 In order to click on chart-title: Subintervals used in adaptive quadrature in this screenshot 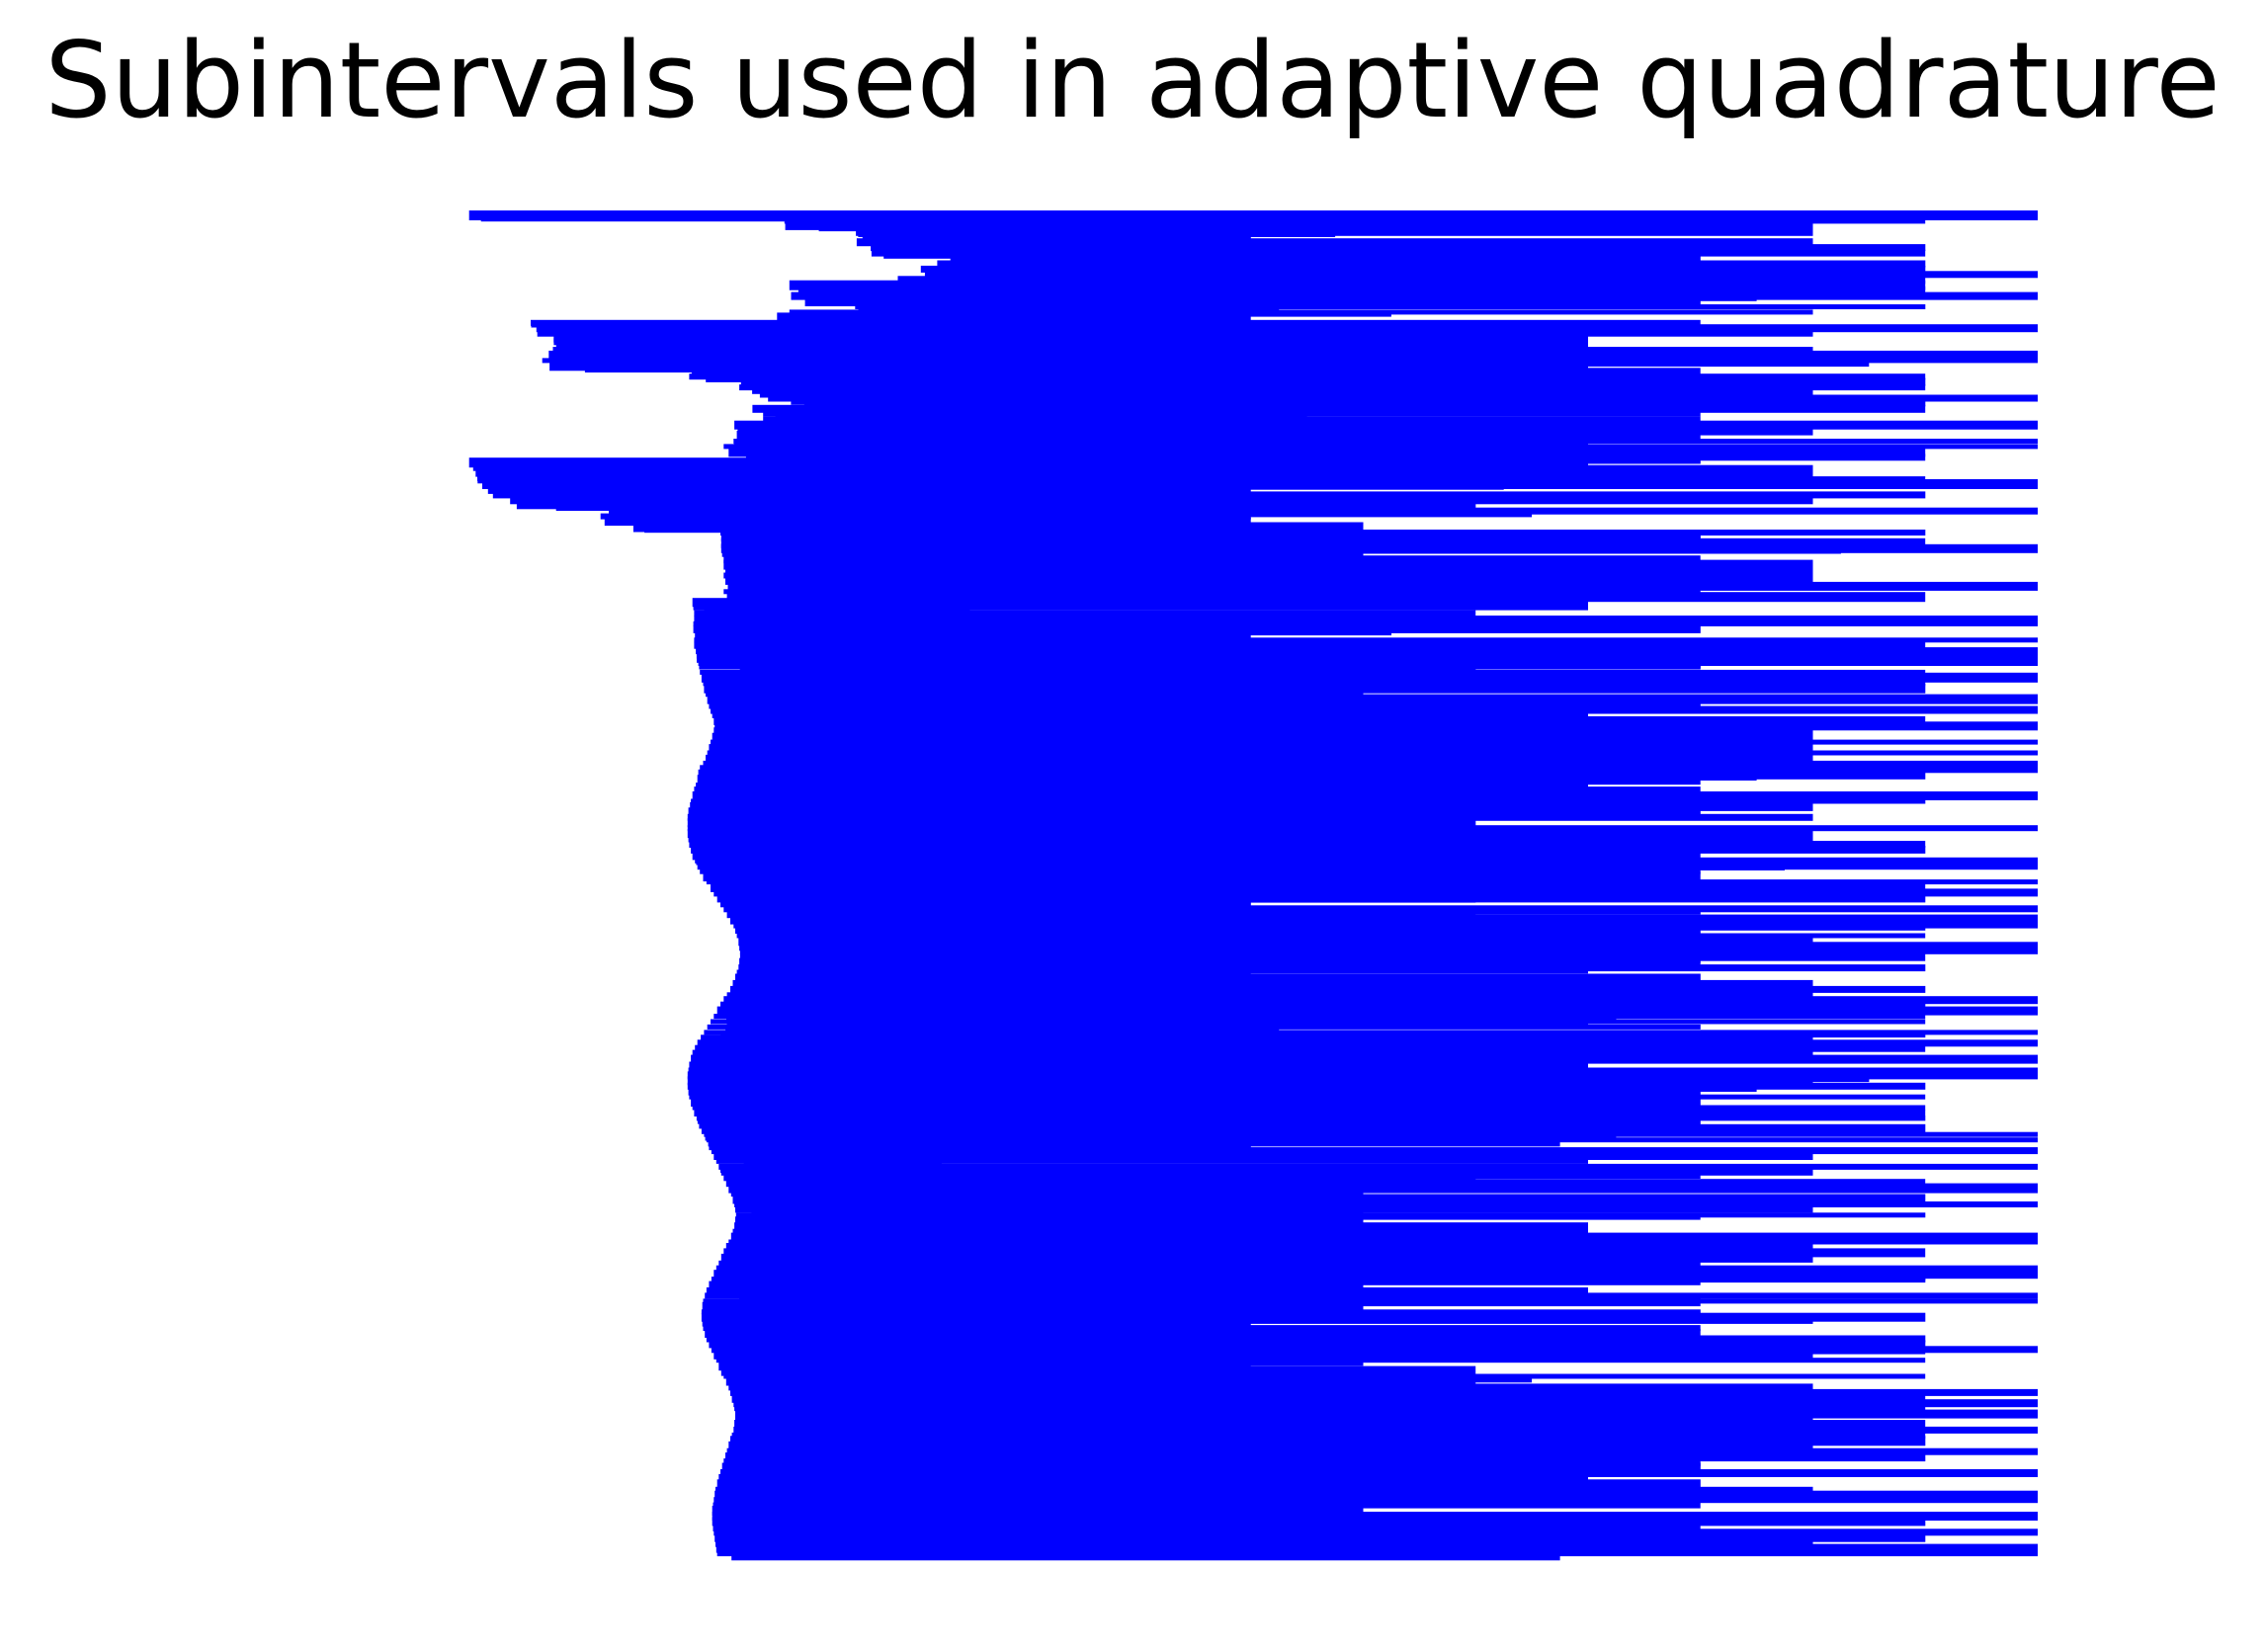, I will do `click(1132, 80)`.